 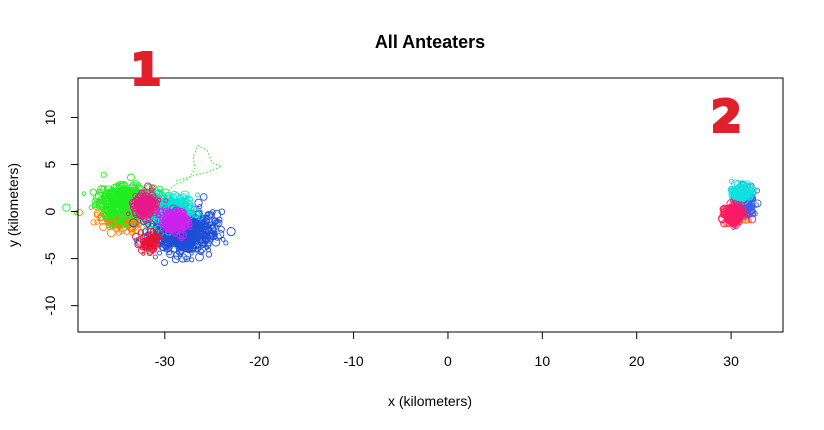 What do you see at coordinates (430, 401) in the screenshot?
I see `x-axis-label: x (kilometers)` at bounding box center [430, 401].